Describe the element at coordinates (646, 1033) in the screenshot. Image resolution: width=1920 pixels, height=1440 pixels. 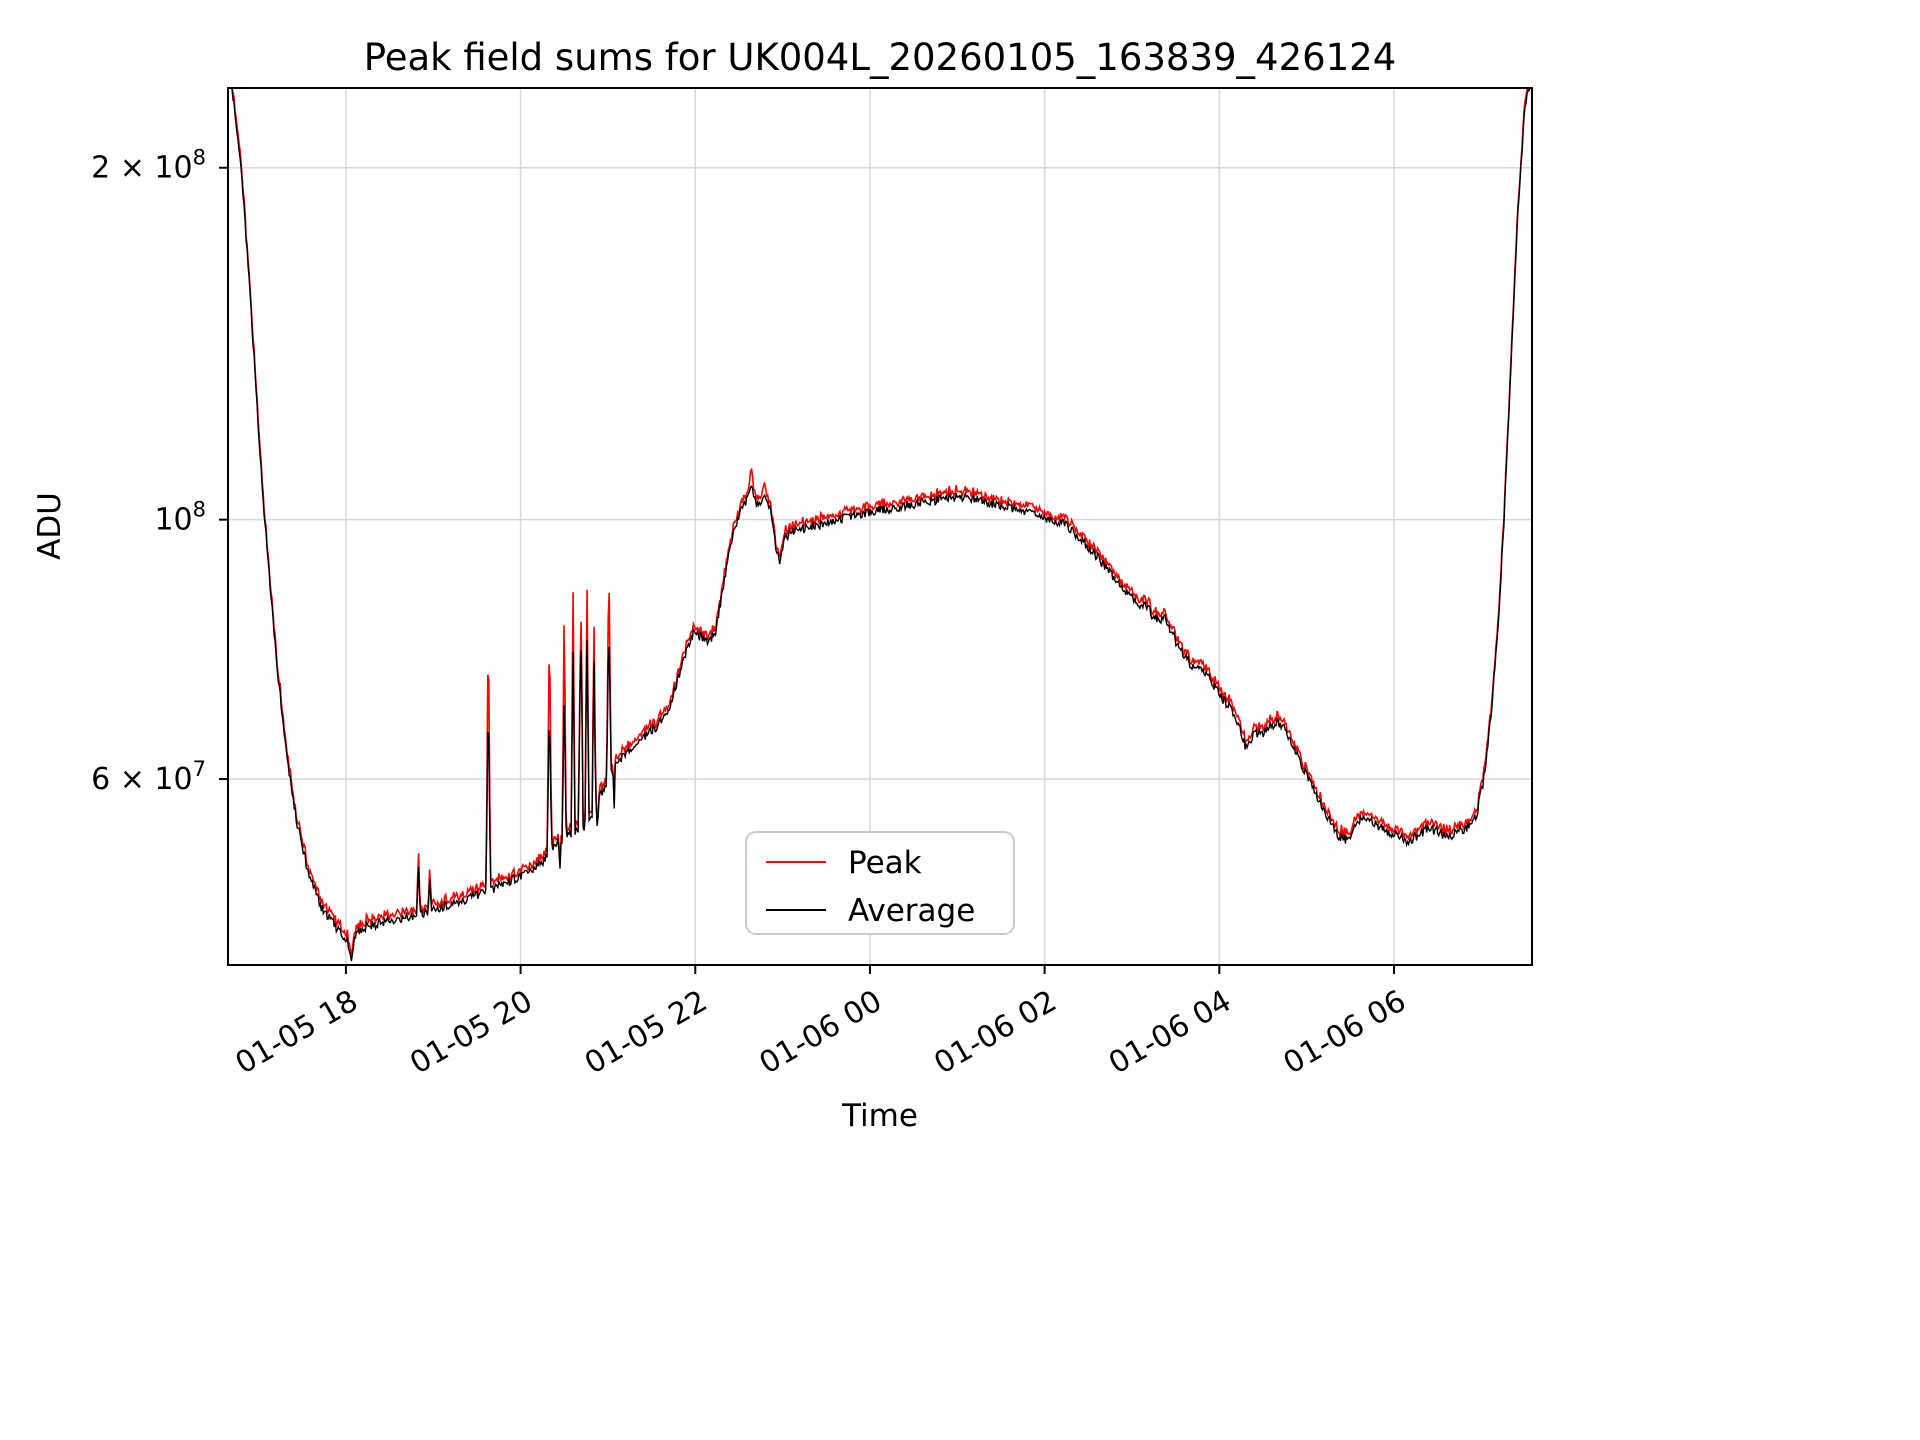
I see `x-tick-label-2: 01-05 22` at that location.